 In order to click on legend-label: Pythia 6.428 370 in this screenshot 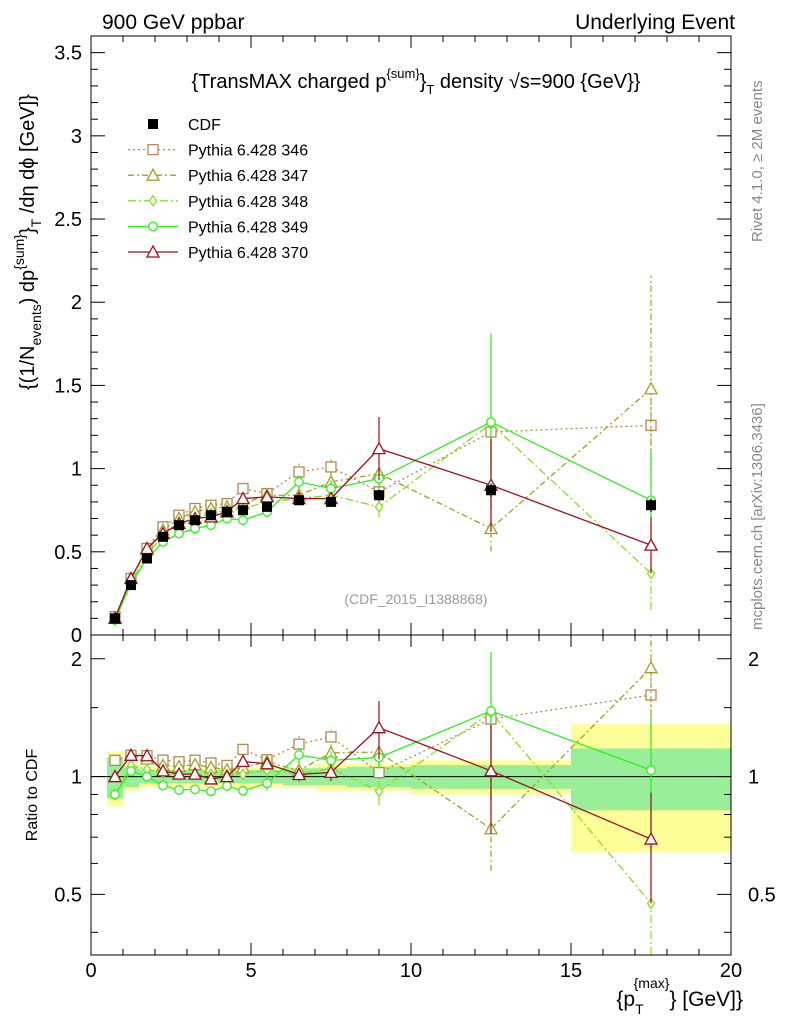, I will do `click(248, 253)`.